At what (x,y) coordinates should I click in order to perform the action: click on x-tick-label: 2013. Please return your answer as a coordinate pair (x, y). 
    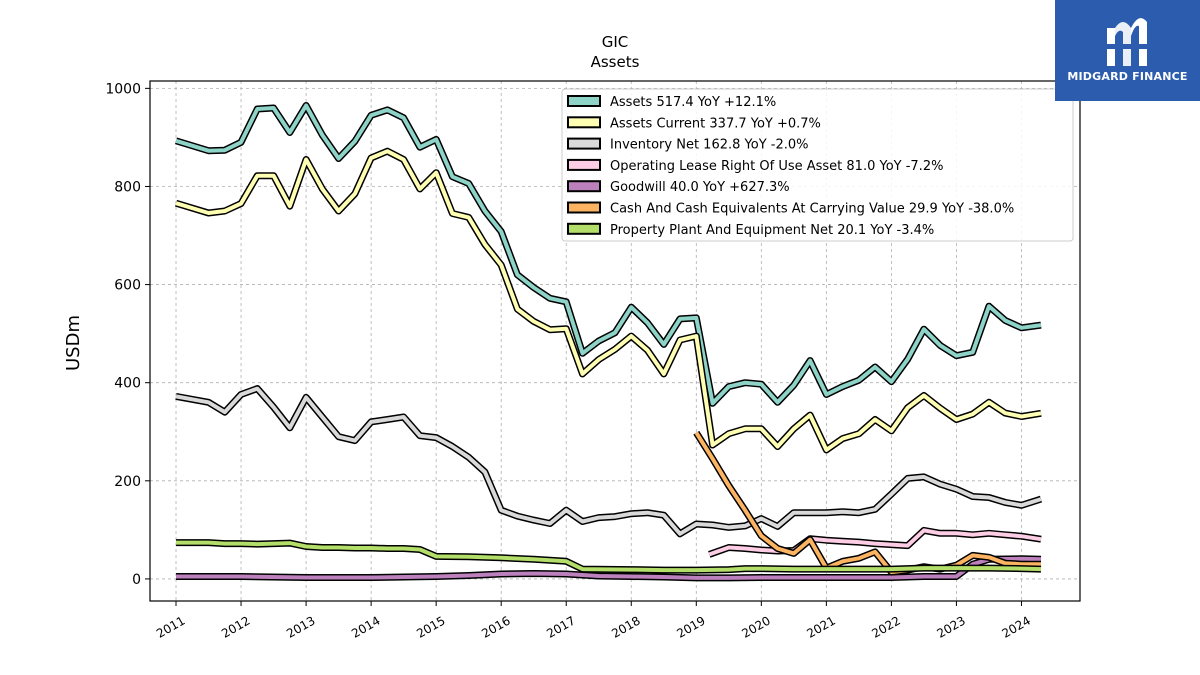
    Looking at the image, I should click on (300, 626).